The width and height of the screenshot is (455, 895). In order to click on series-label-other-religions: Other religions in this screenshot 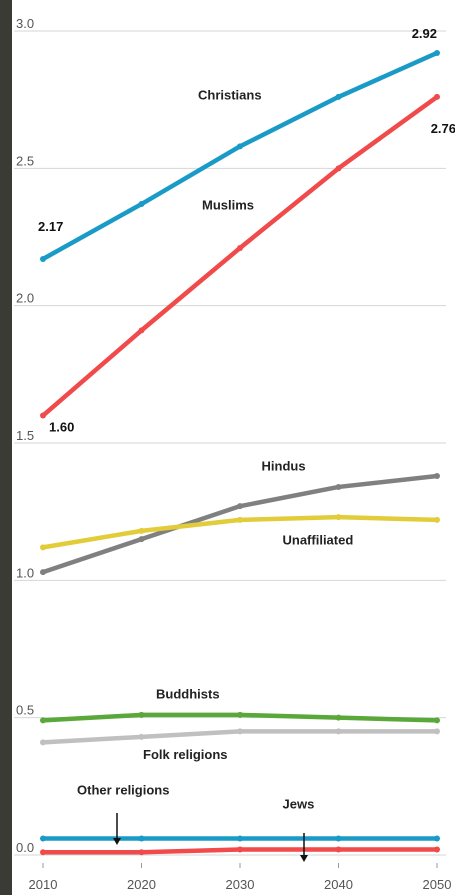, I will do `click(123, 790)`.